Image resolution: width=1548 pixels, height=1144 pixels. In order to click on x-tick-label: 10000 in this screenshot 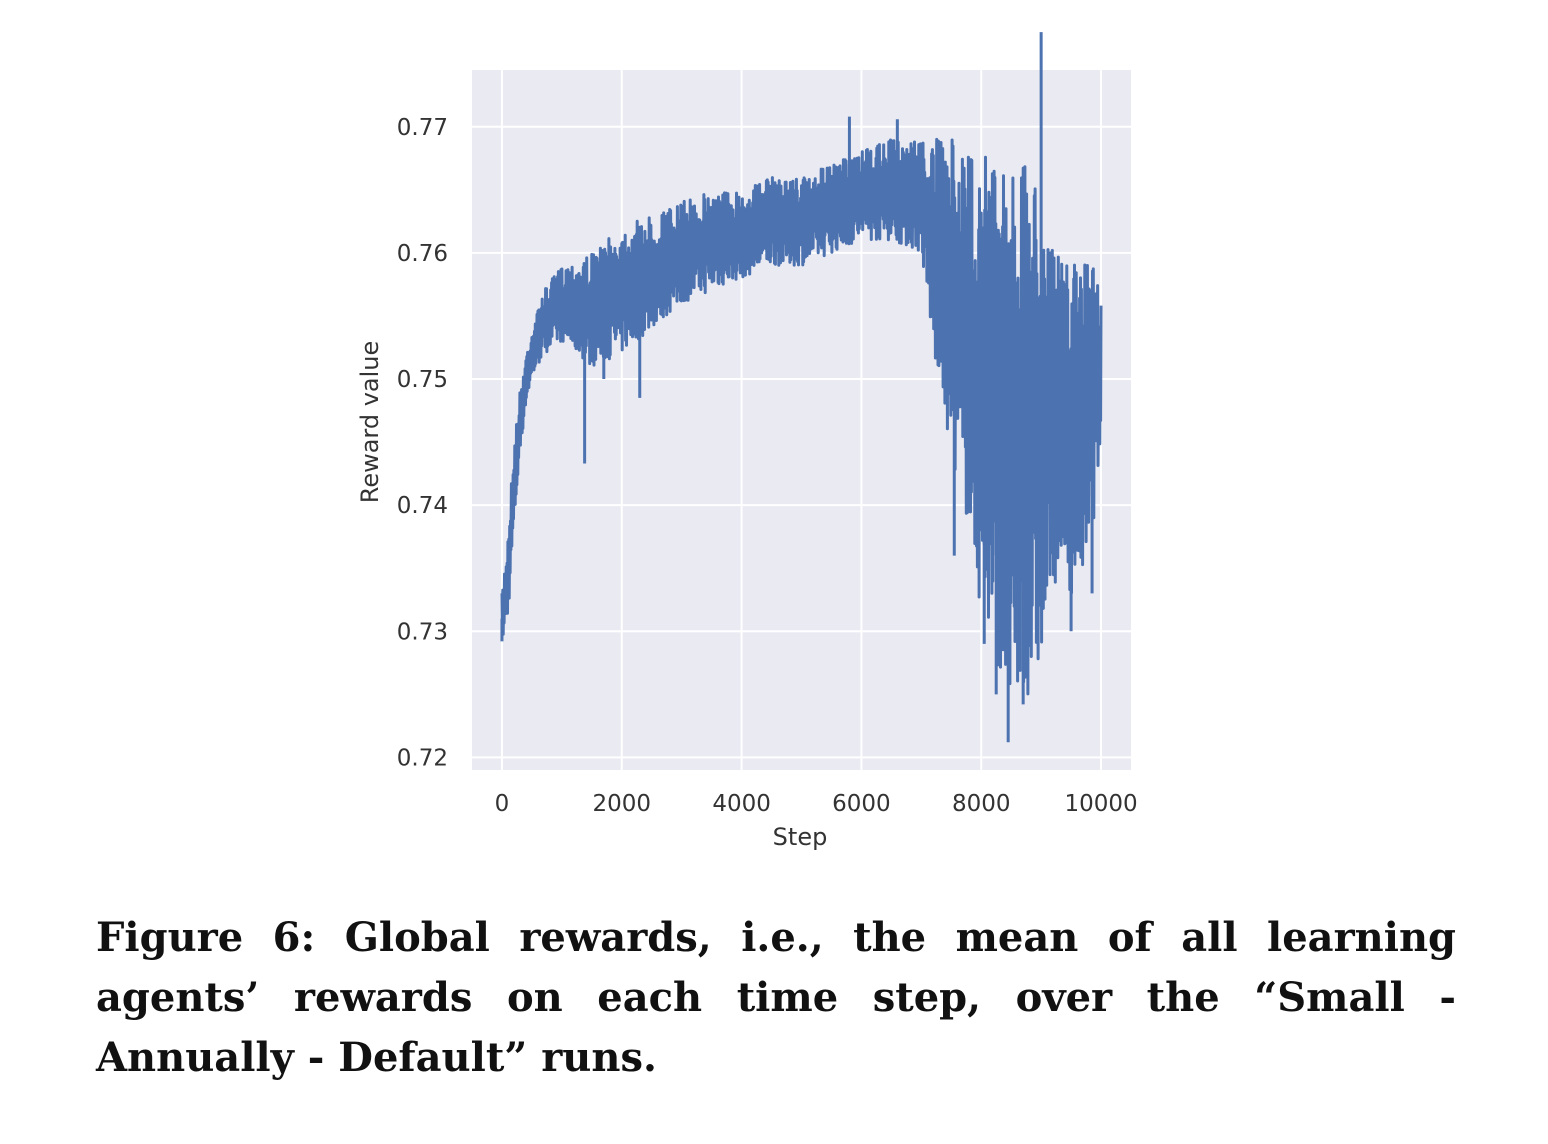, I will do `click(1100, 804)`.